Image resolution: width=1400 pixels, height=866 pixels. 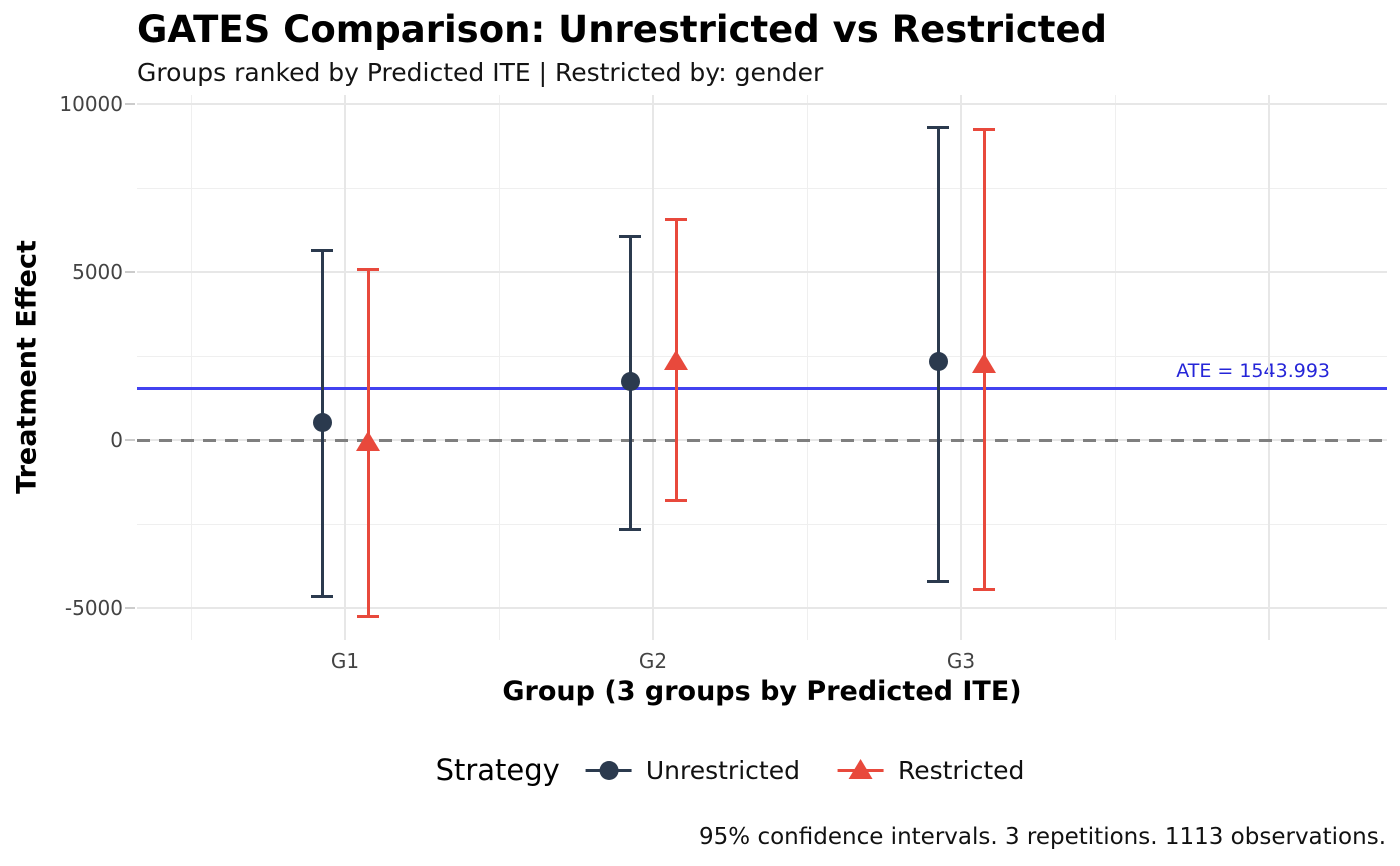 I want to click on legend-item-restricted: Restricted, so click(x=931, y=770).